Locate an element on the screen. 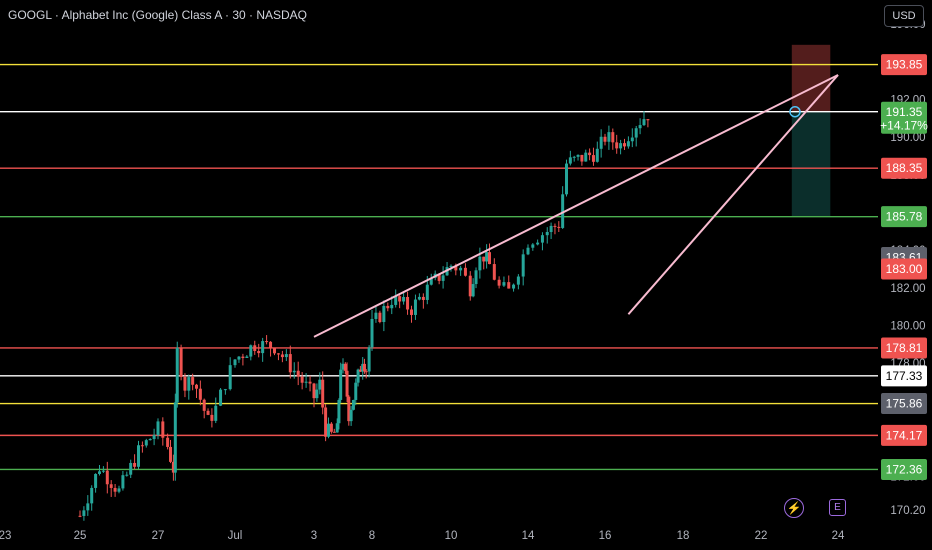 The width and height of the screenshot is (932, 550). earnings-icon: E is located at coordinates (837, 507).